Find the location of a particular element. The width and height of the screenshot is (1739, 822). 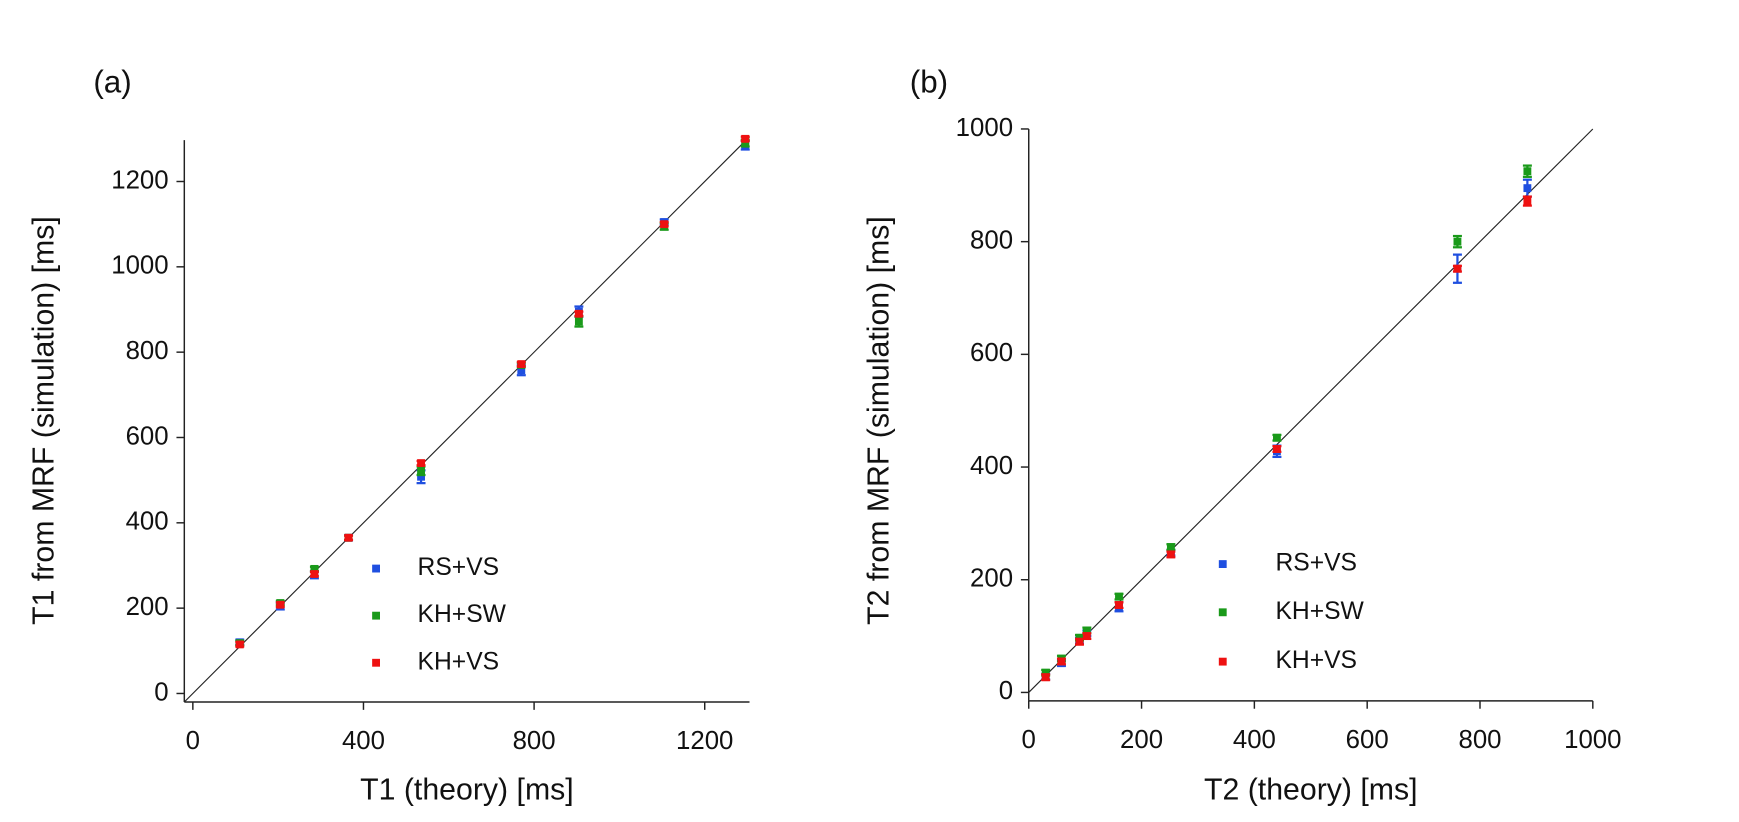

x-axis-label: T2 (theory) [ms] is located at coordinates (1311, 790).